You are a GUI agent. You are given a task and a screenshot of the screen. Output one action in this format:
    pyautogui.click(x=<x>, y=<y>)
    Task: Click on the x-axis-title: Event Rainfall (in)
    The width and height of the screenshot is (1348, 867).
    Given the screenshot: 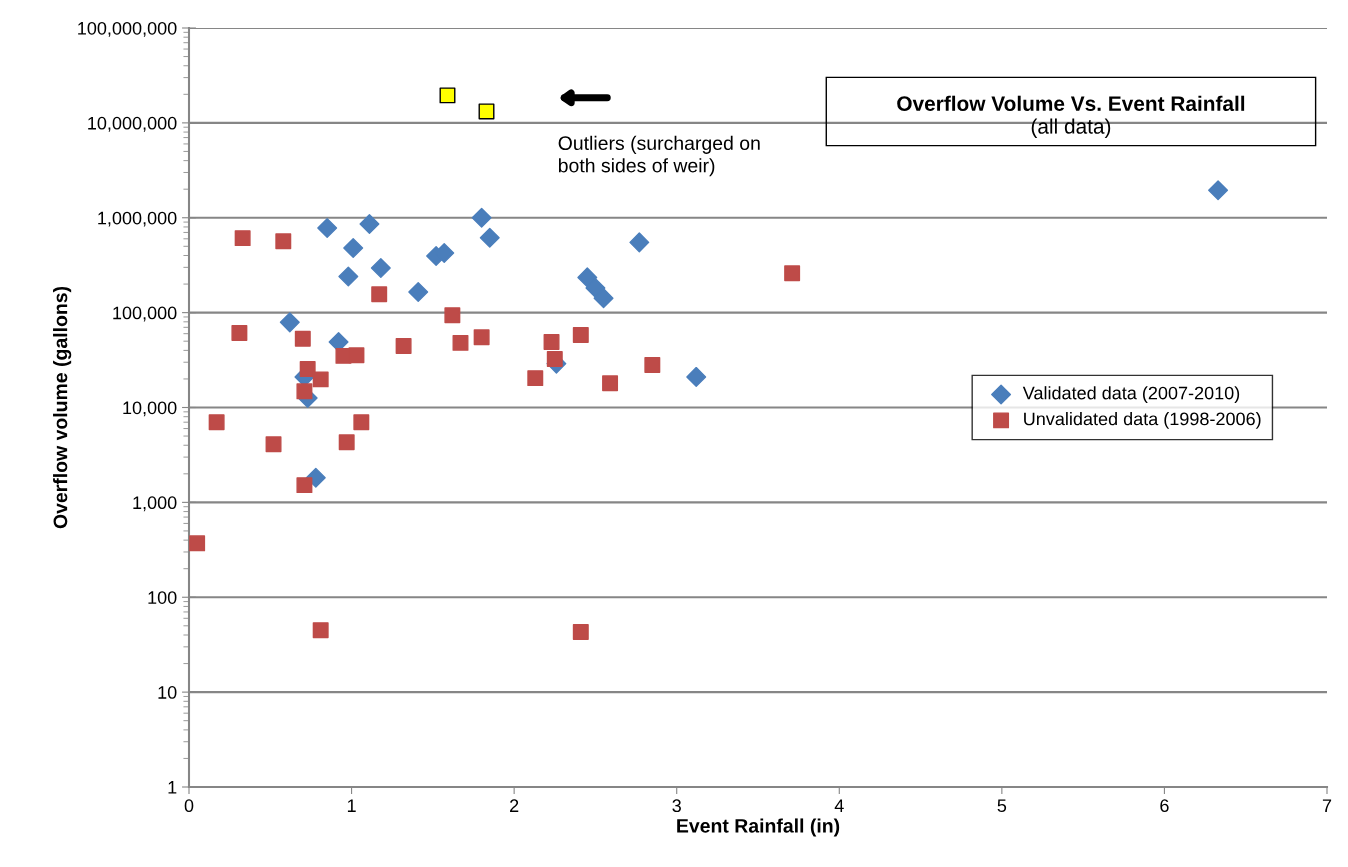 What is the action you would take?
    pyautogui.click(x=758, y=827)
    